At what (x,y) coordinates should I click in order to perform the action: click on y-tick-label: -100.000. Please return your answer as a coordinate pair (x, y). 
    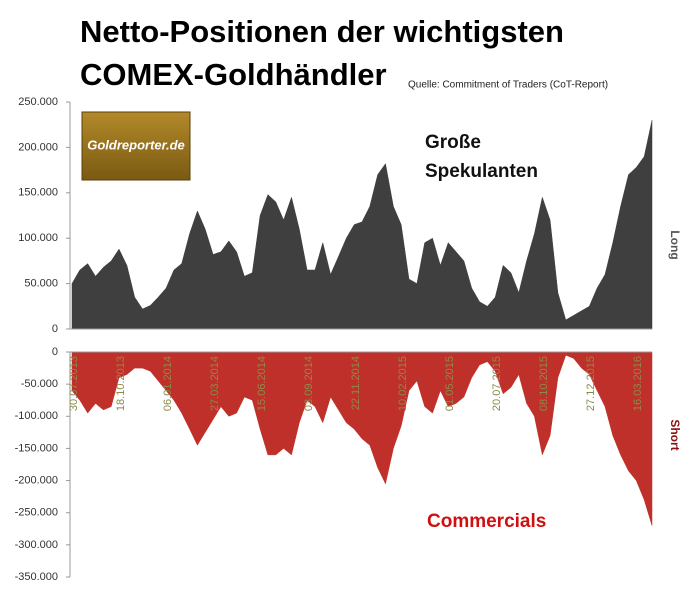
    Looking at the image, I should click on (36, 416).